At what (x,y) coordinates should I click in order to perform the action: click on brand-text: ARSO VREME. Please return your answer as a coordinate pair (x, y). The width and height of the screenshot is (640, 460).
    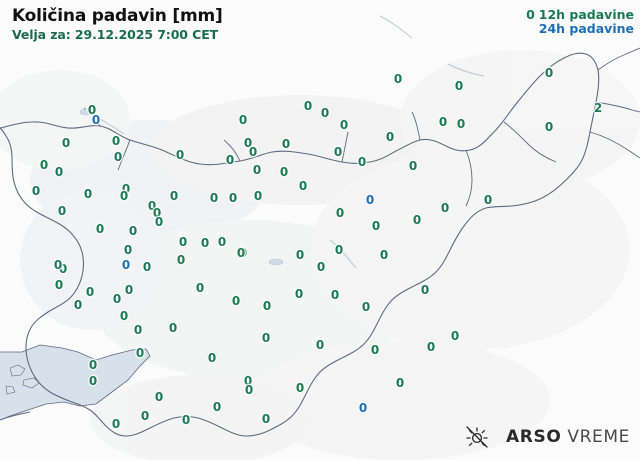
    Looking at the image, I should click on (568, 437).